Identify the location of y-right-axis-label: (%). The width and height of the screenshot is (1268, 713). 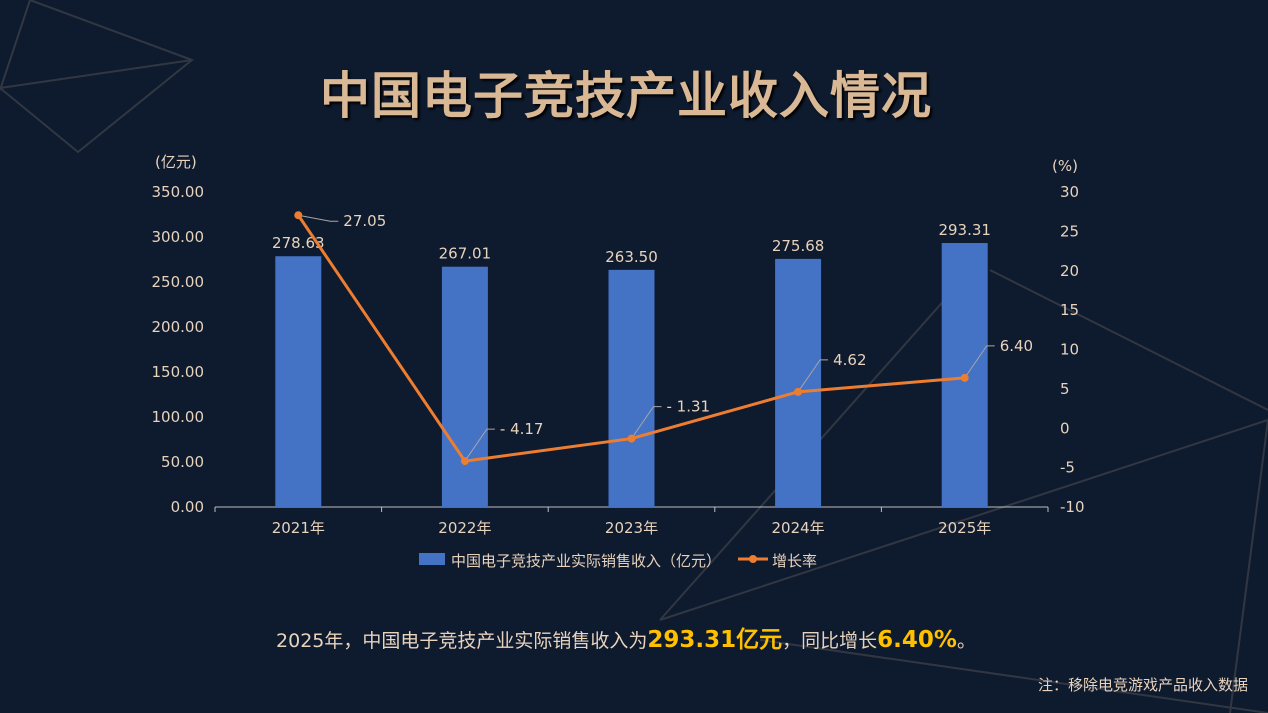
(1065, 166).